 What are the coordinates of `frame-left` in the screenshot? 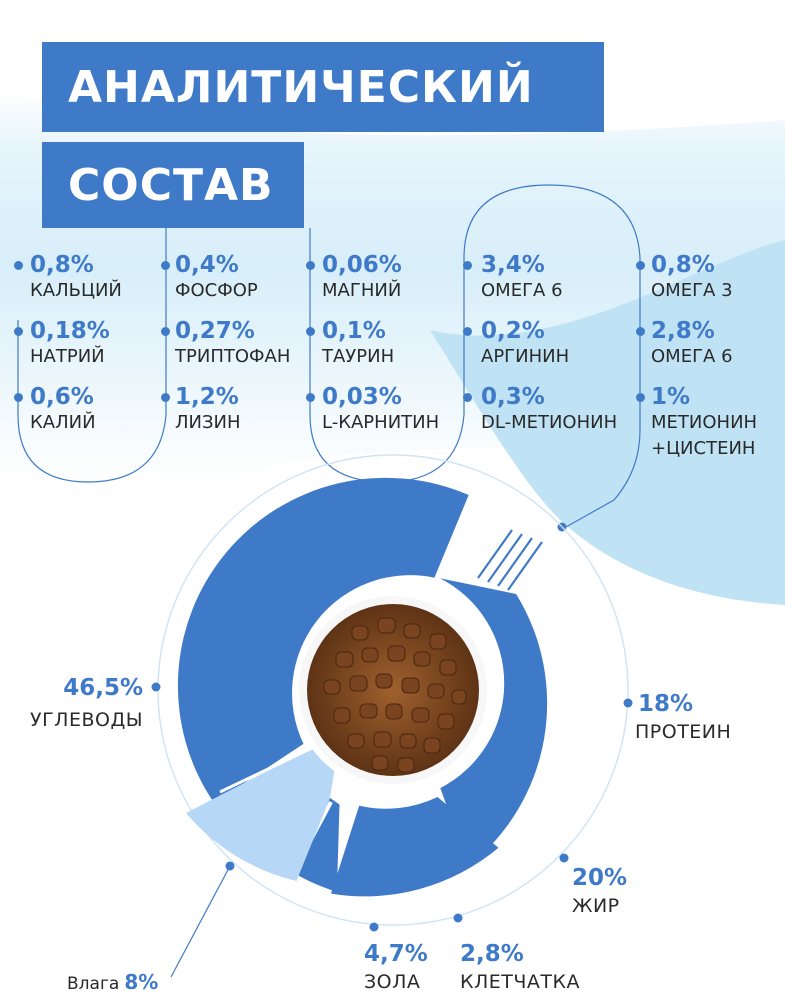 It's located at (92, 355).